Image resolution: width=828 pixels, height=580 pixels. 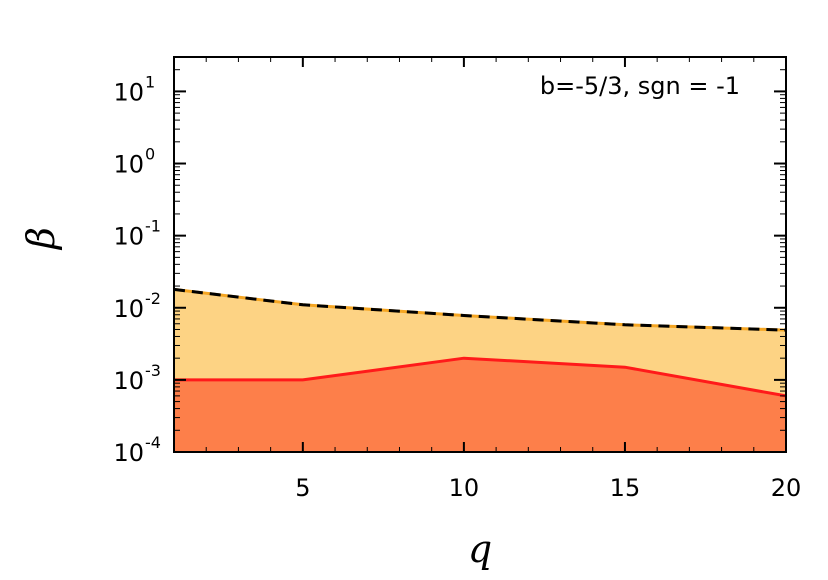 I want to click on y-tick-label: 10 -1, so click(x=137, y=234).